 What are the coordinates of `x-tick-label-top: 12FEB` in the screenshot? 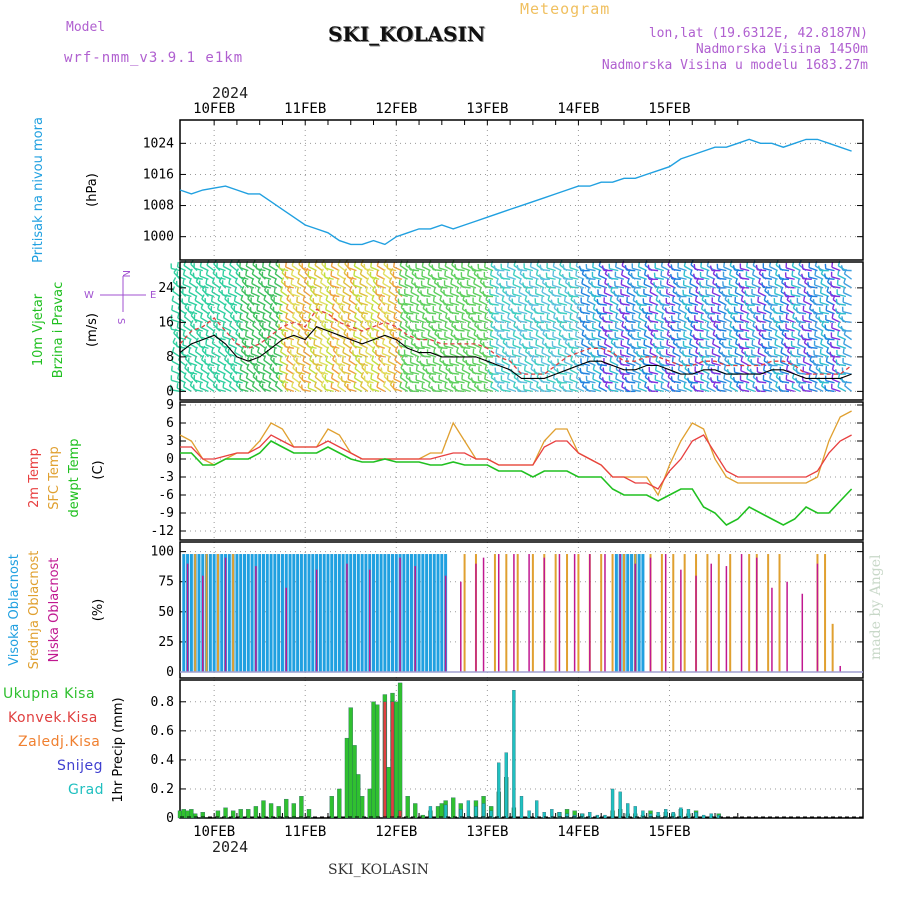 It's located at (396, 109).